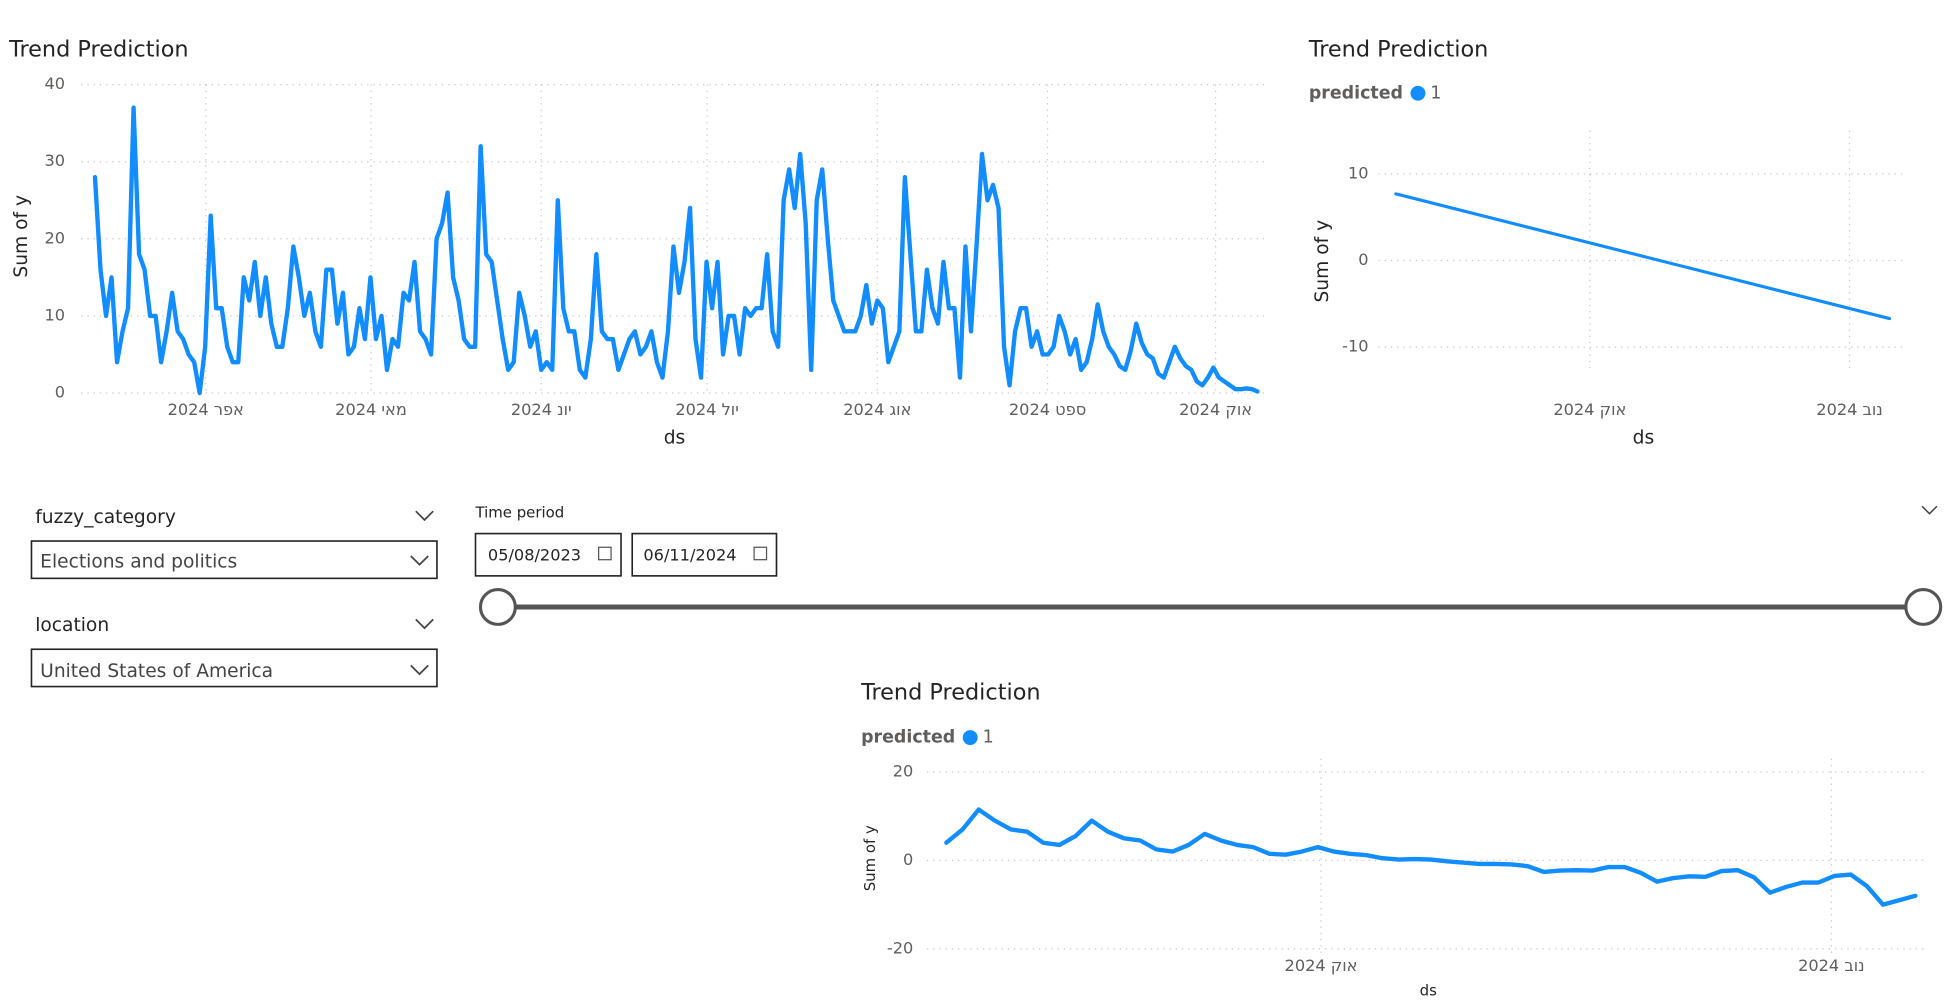 The height and width of the screenshot is (1000, 1951). What do you see at coordinates (877, 409) in the screenshot?
I see `x-tick-label: אוג 2024` at bounding box center [877, 409].